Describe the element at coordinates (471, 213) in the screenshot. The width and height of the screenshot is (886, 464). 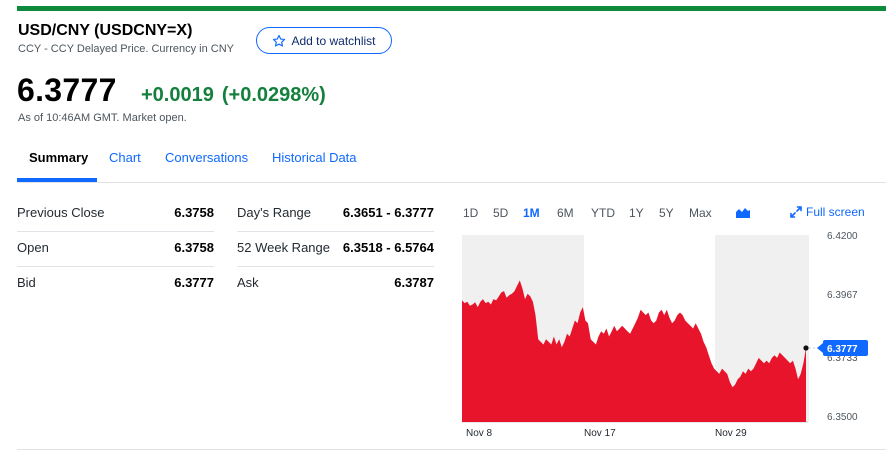
I see `range-1d-button: 1D` at that location.